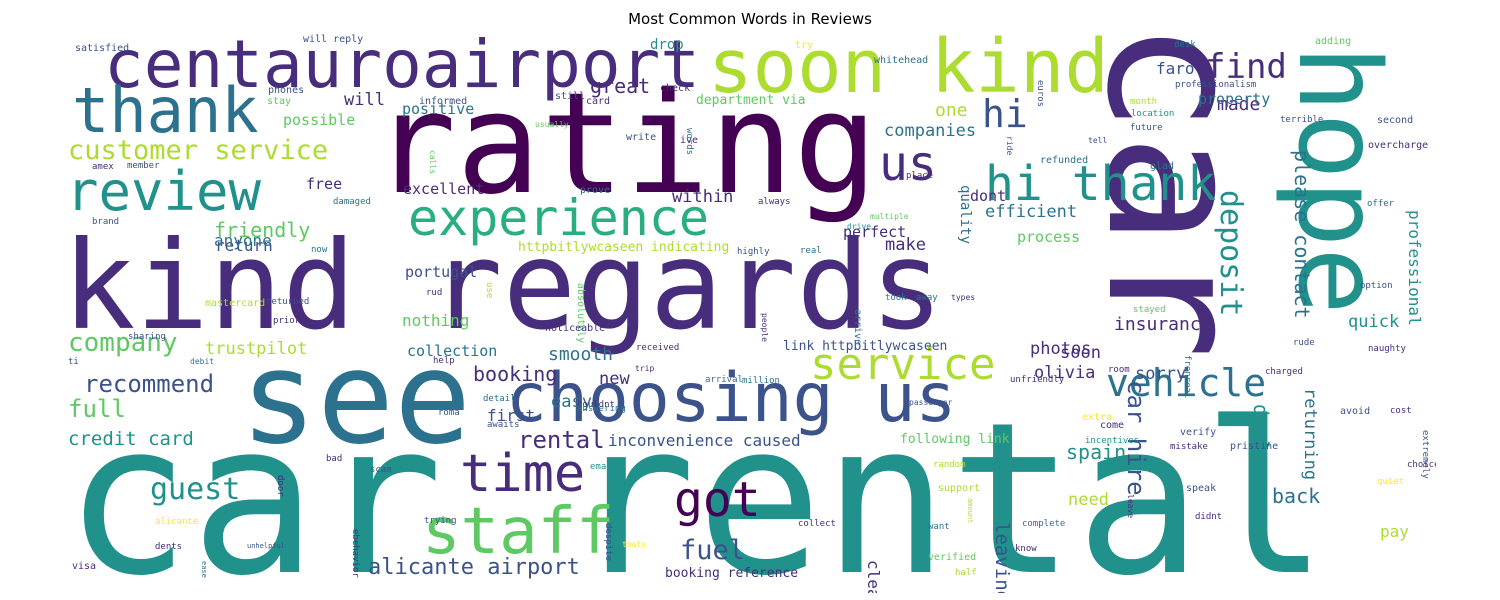 This screenshot has width=1500, height=600. I want to click on cloud-word: received, so click(658, 348).